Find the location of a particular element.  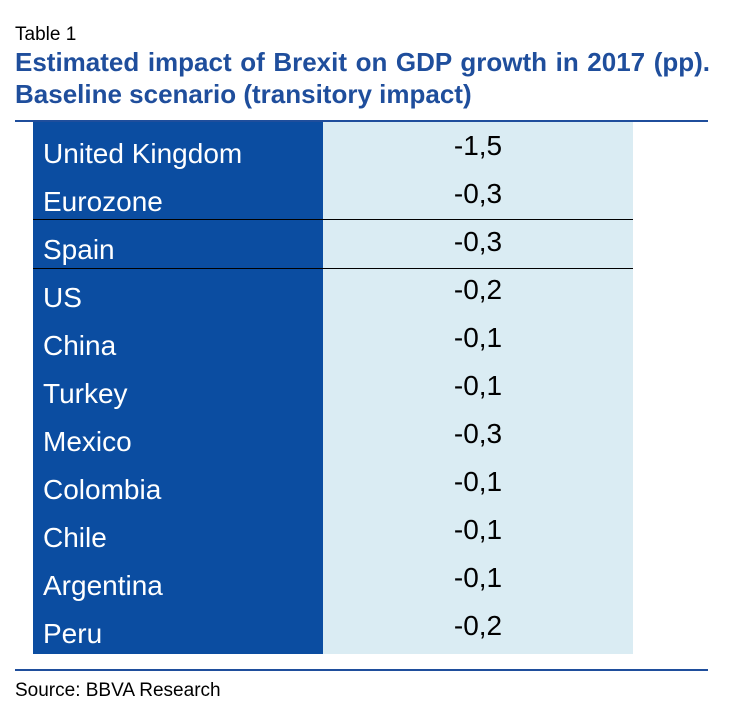

country-name: Colombia is located at coordinates (102, 489).